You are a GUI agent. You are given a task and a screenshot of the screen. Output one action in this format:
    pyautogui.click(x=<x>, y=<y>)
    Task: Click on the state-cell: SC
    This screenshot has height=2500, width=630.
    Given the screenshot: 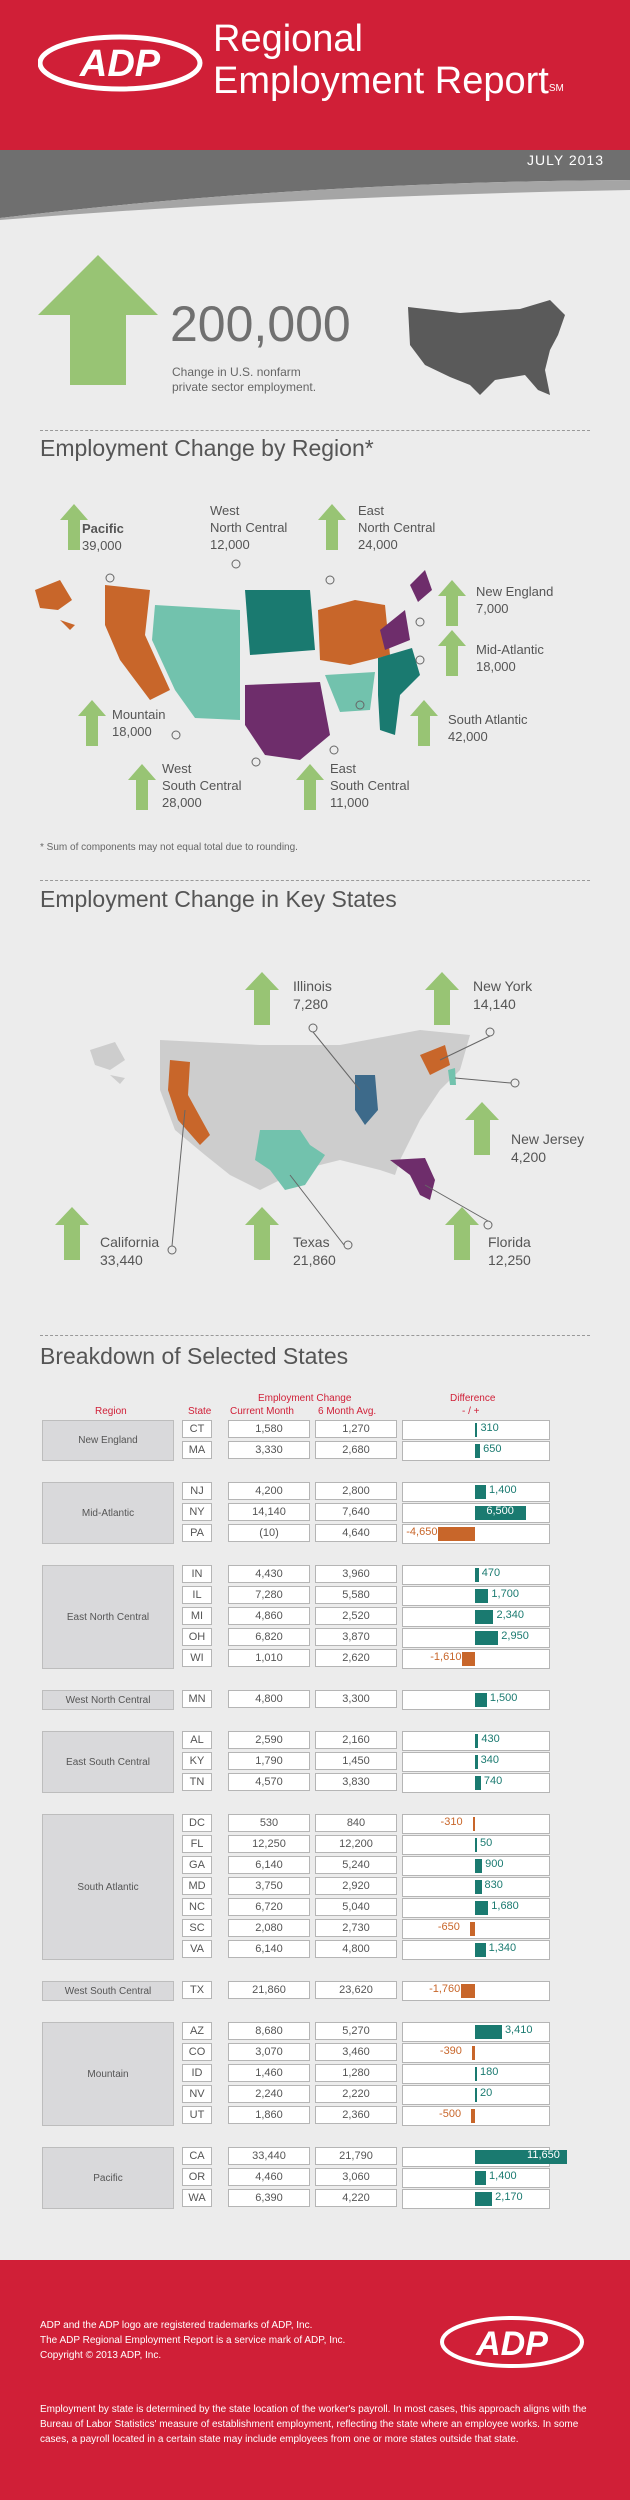 What is the action you would take?
    pyautogui.click(x=197, y=1928)
    